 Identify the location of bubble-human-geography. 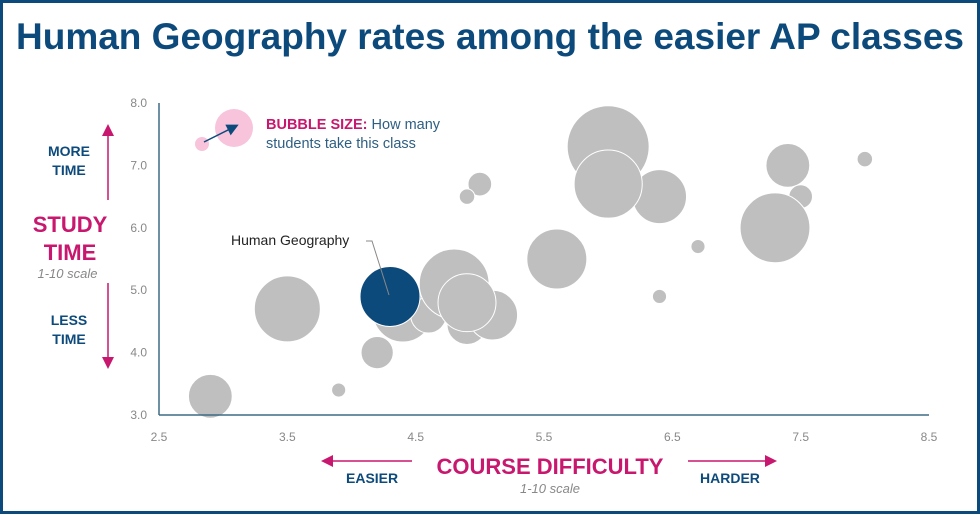
(390, 296).